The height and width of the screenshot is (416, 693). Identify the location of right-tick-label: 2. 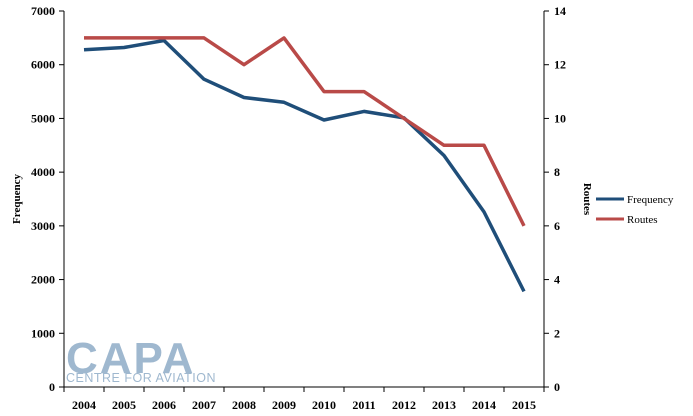
(557, 333).